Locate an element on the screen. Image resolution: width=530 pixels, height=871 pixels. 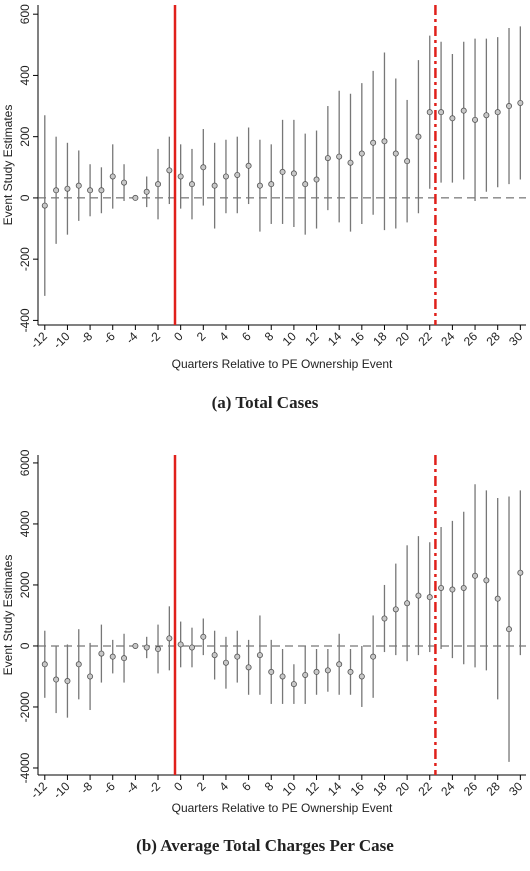
x-tick-label: 24 is located at coordinates (448, 789).